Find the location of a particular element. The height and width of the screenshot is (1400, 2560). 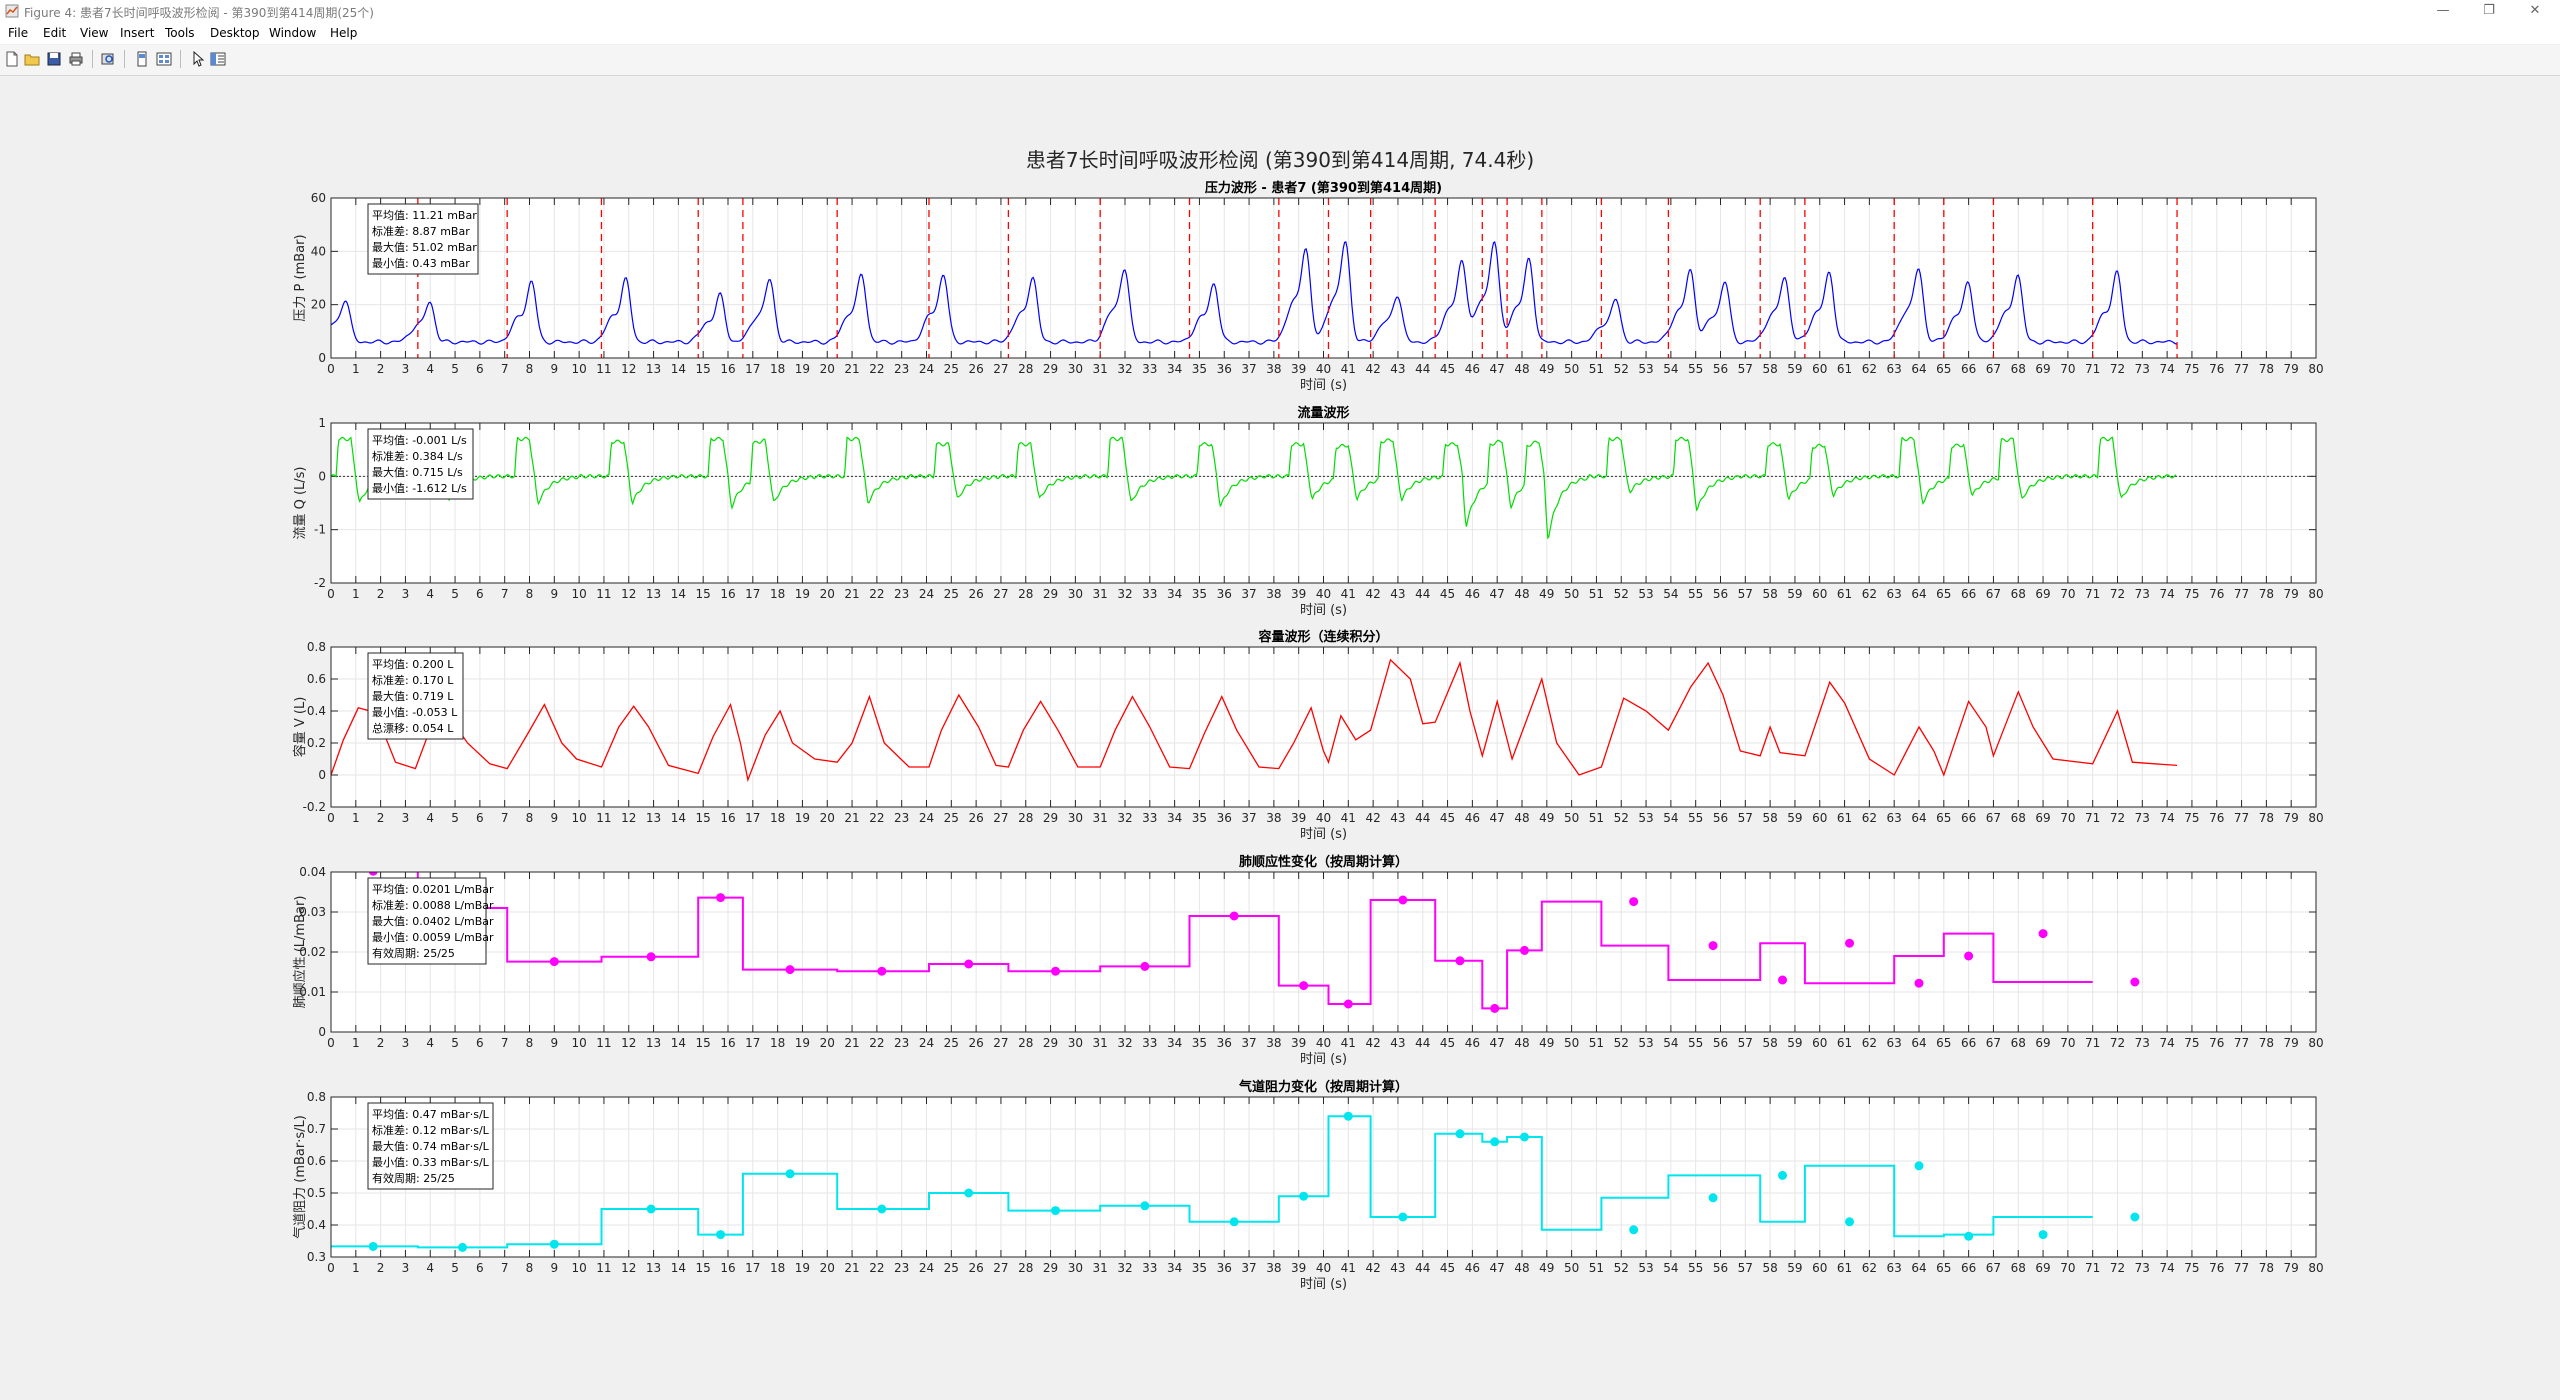

menu-help: Help is located at coordinates (344, 33).